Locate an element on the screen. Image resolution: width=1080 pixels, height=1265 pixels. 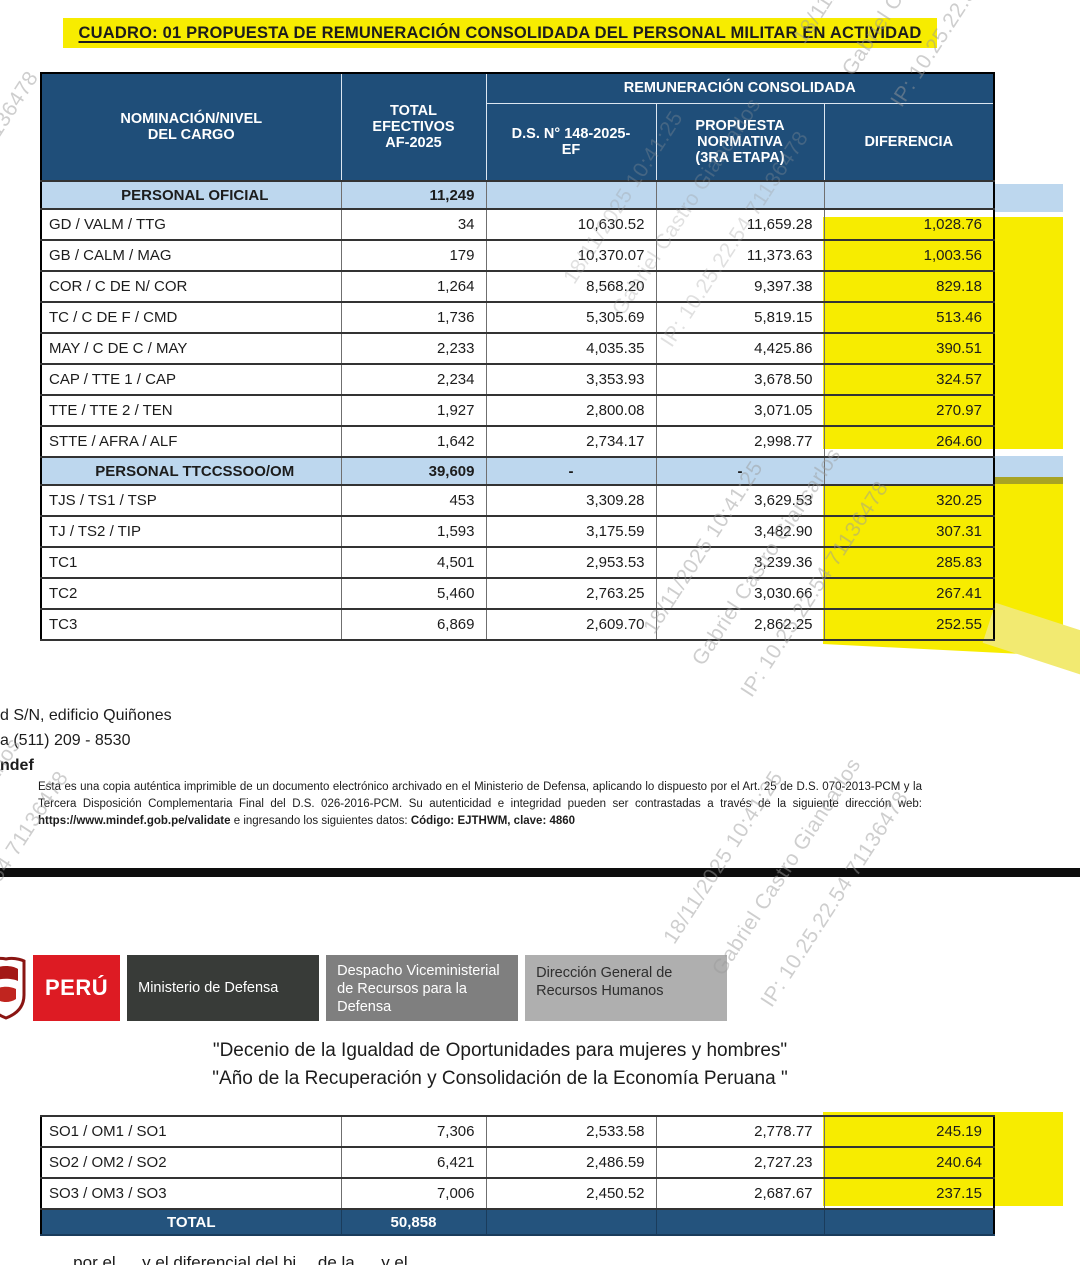
cell-efectivos: 453 is located at coordinates (413, 500).